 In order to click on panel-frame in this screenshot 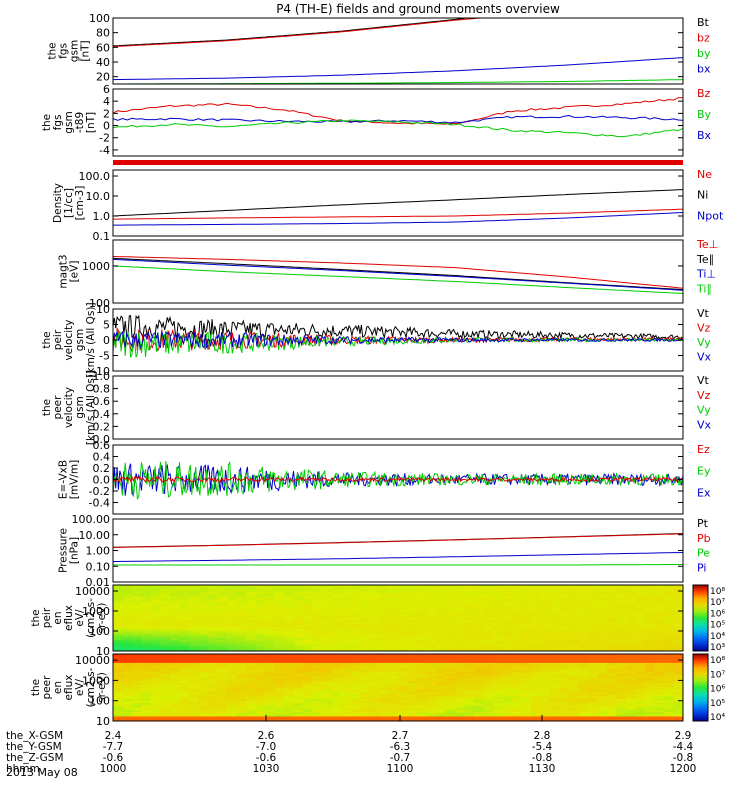, I will do `click(398, 550)`.